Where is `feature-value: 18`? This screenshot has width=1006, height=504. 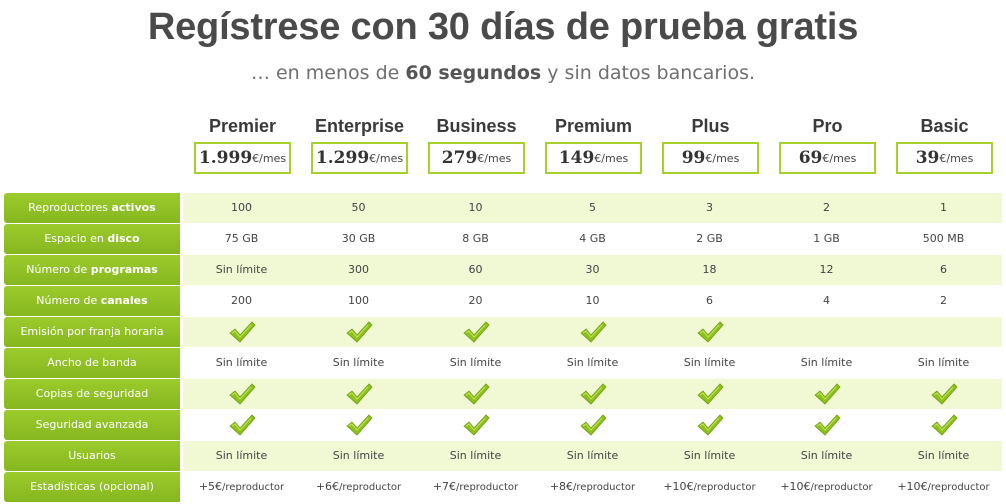 feature-value: 18 is located at coordinates (709, 269).